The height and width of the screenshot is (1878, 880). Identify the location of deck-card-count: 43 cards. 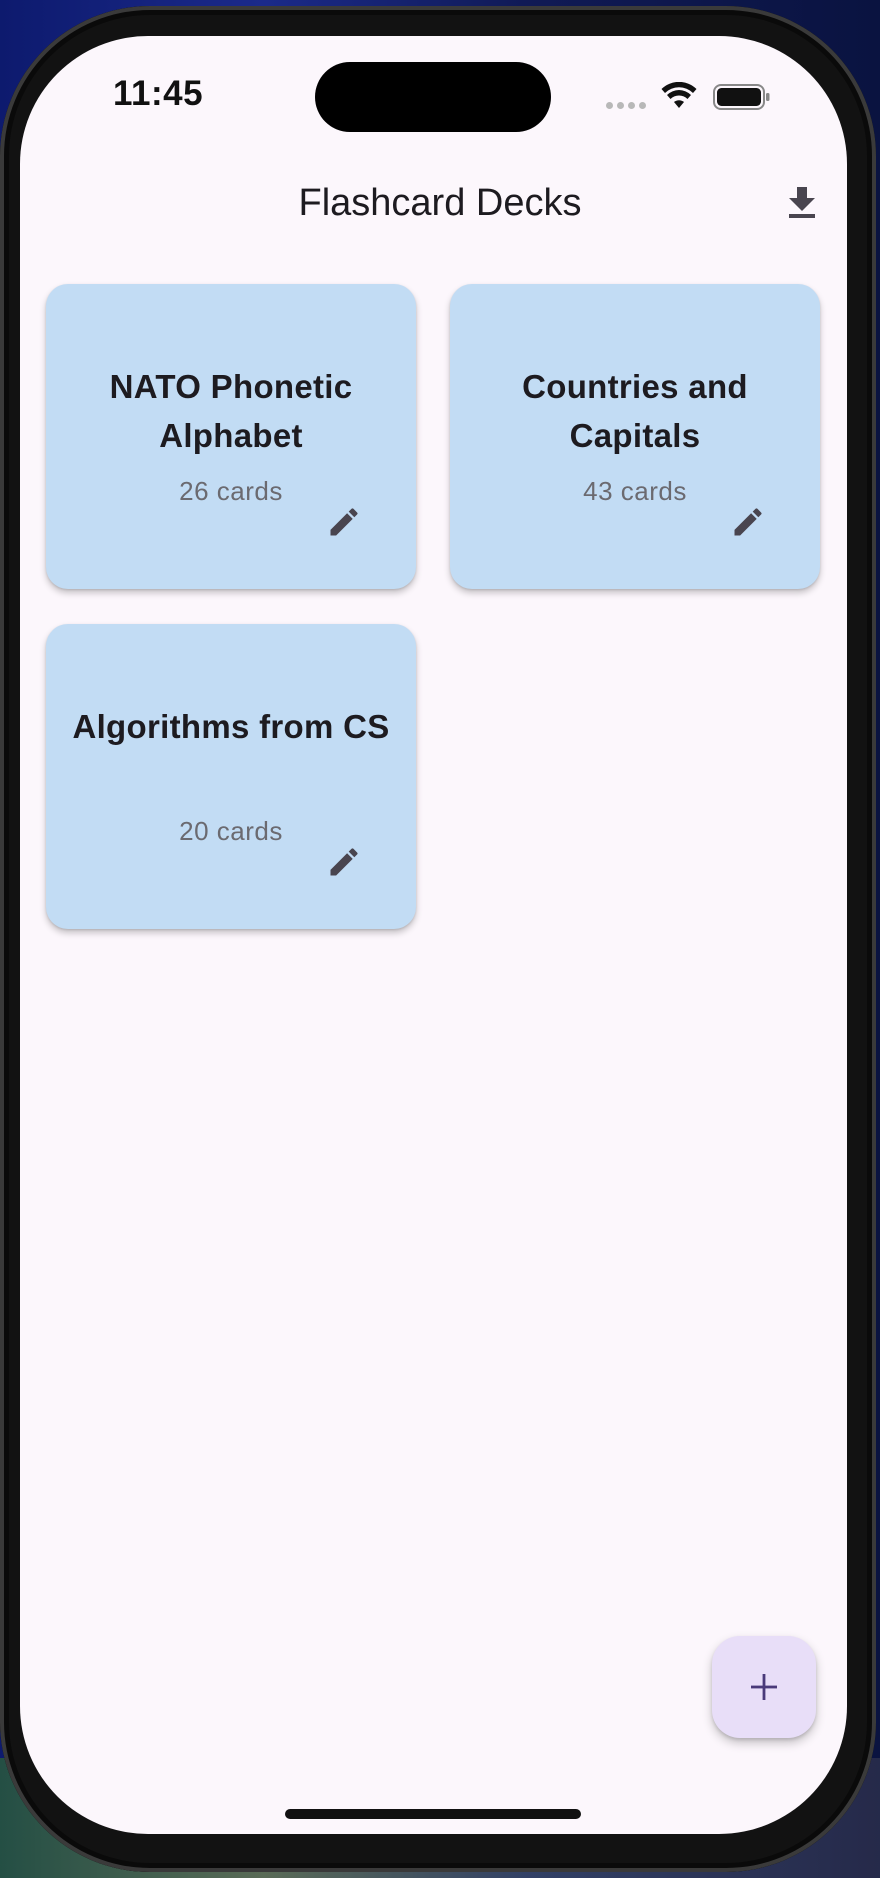
(635, 491).